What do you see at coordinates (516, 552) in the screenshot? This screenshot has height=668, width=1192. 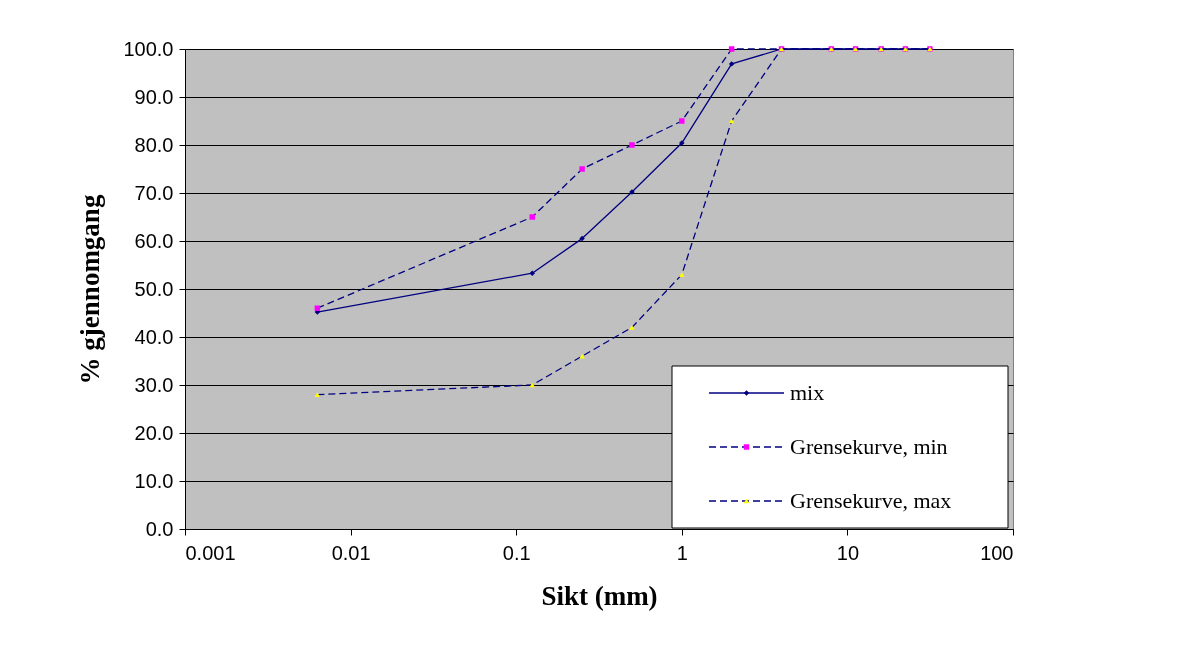 I see `x-tick-label: 0.1` at bounding box center [516, 552].